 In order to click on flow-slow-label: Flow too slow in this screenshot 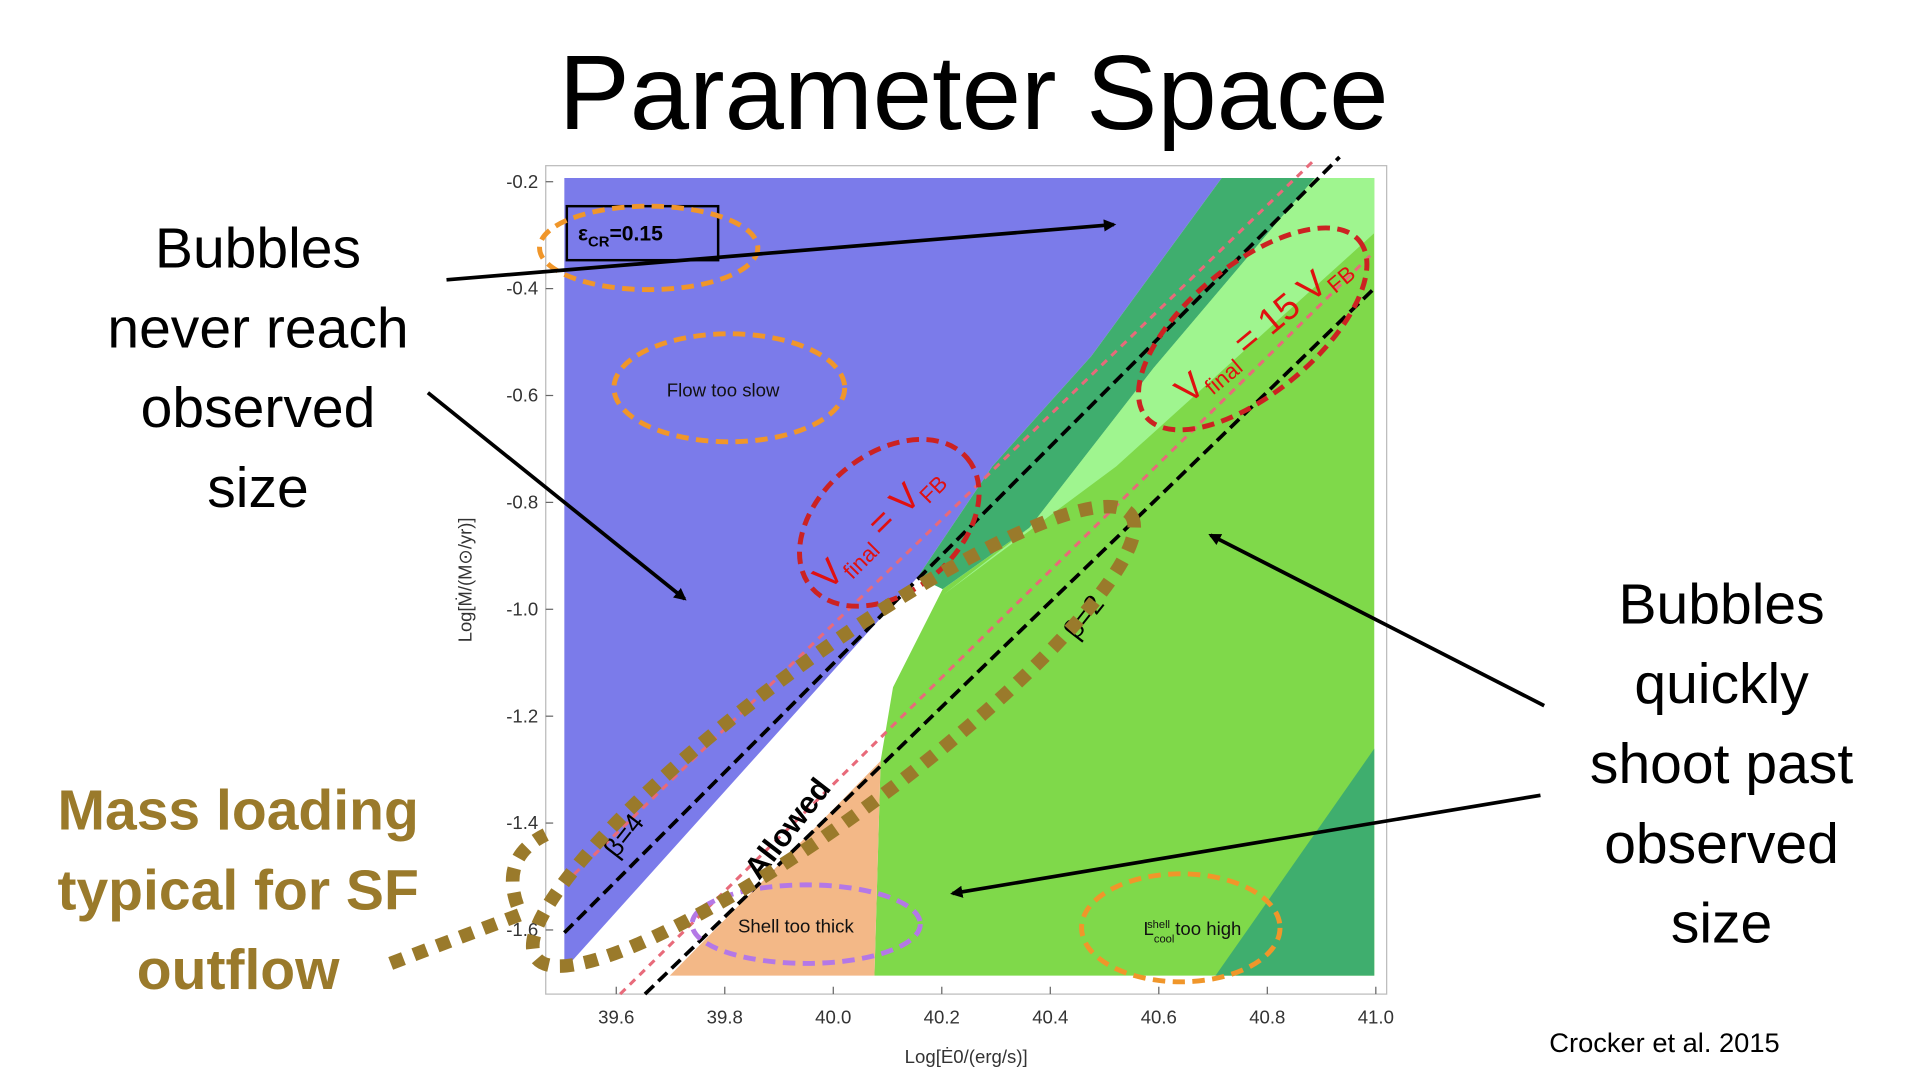, I will do `click(723, 389)`.